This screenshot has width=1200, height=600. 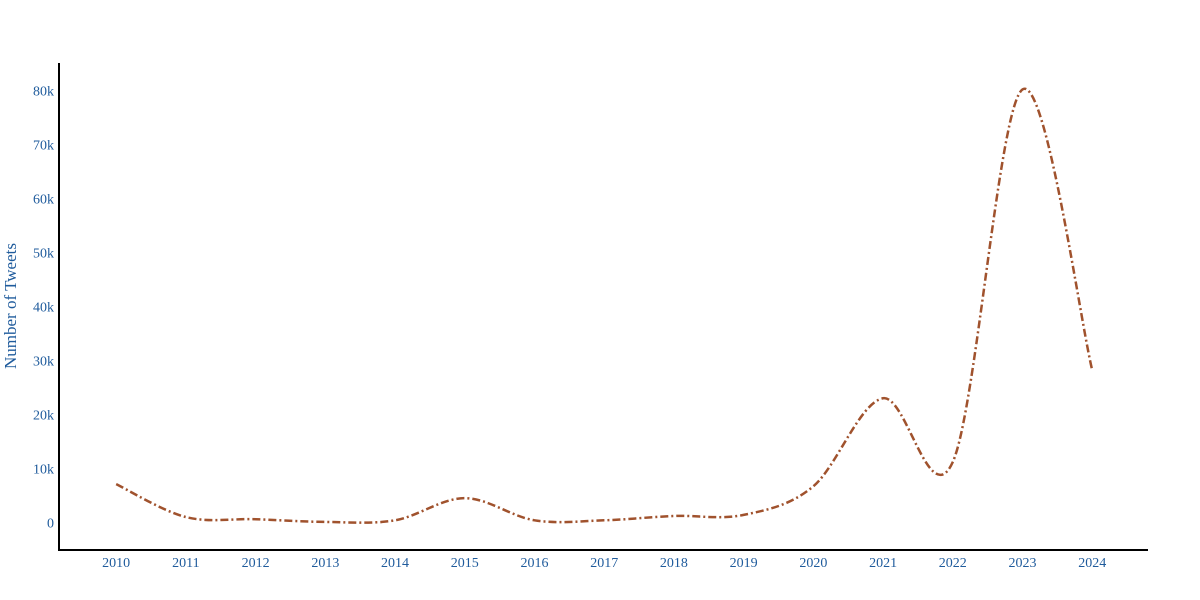 What do you see at coordinates (534, 563) in the screenshot?
I see `x-tick-label: 2016` at bounding box center [534, 563].